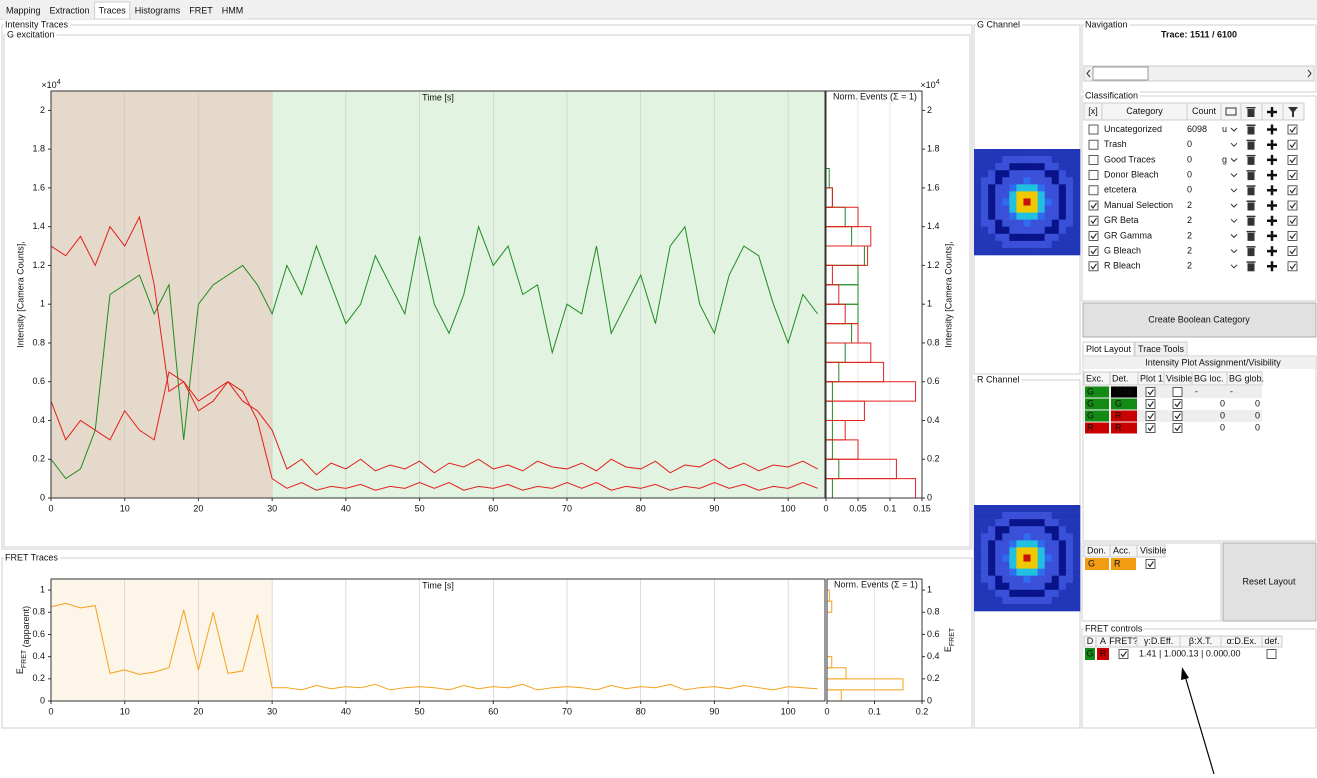  Describe the element at coordinates (1251, 140) in the screenshot. I see `trash-lid` at that location.